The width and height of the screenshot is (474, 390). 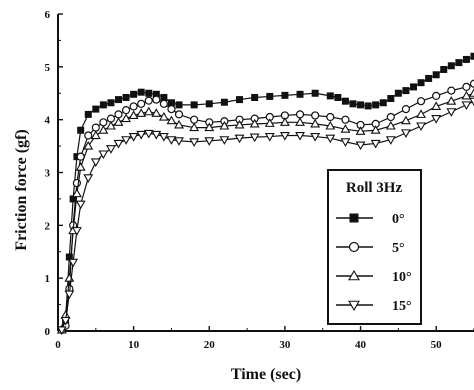 What do you see at coordinates (48, 279) in the screenshot?
I see `y-tick-label: 1` at bounding box center [48, 279].